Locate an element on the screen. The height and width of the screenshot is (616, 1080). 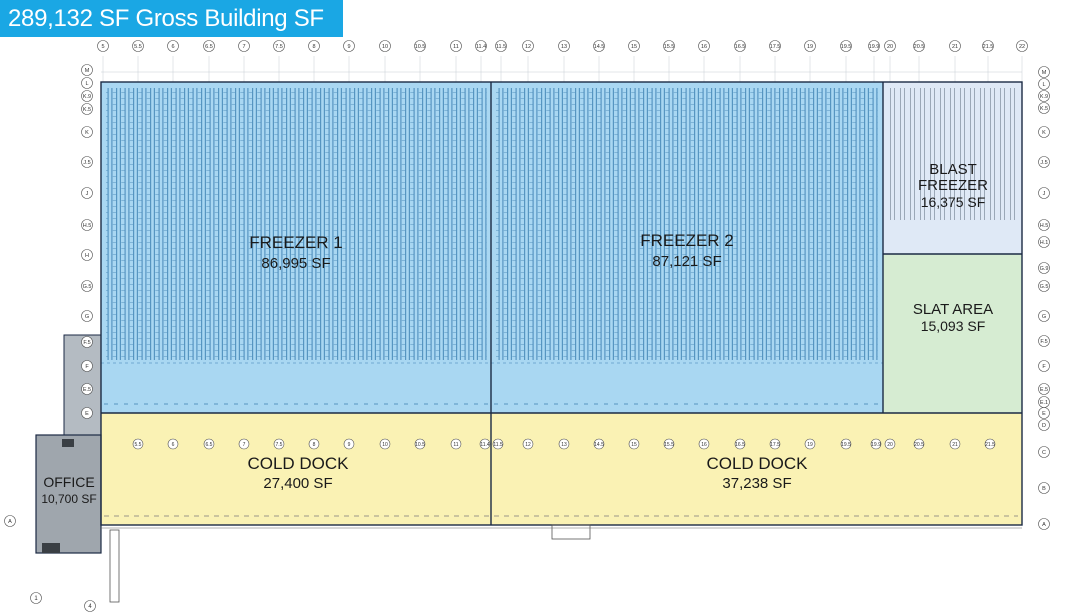
grid-row-right-B: B is located at coordinates (1044, 488).